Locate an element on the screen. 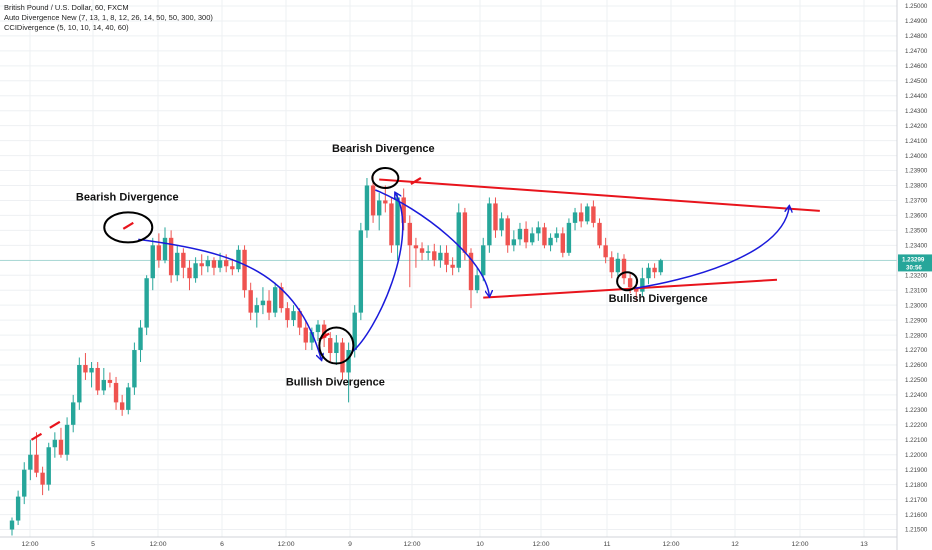  price-tick-label: 1.22700 is located at coordinates (916, 350).